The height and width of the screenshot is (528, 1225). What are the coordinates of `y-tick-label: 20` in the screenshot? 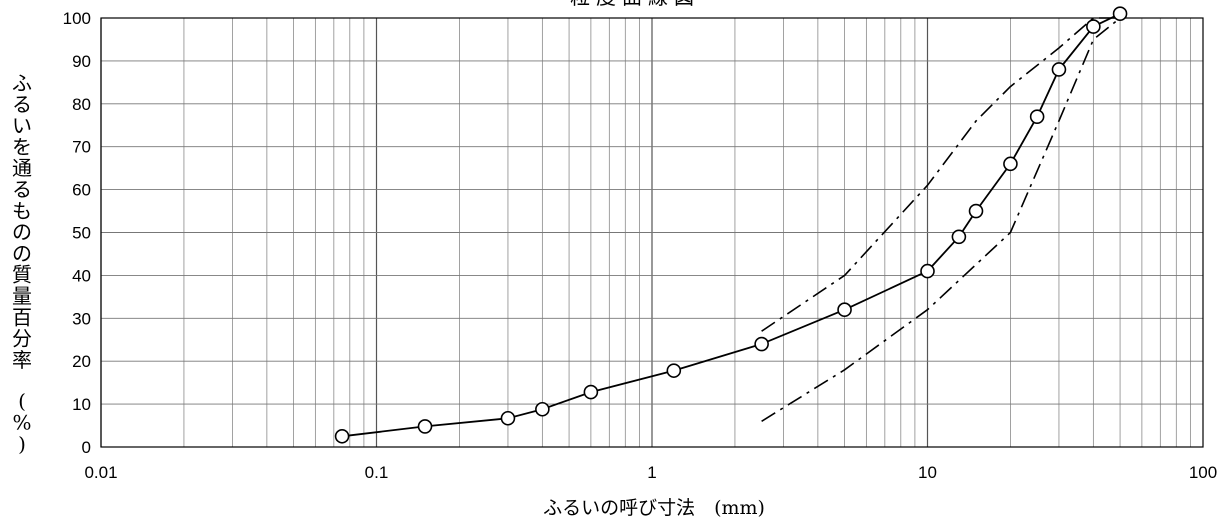 It's located at (81, 361).